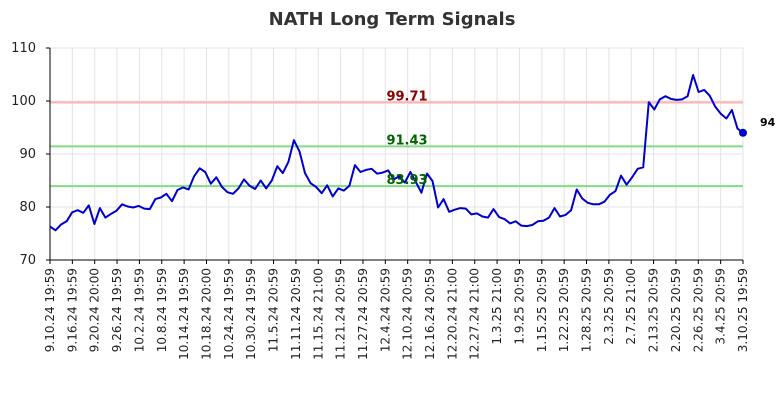 The image size is (784, 400). What do you see at coordinates (406, 97) in the screenshot?
I see `signal-level-label: 99.71` at bounding box center [406, 97].